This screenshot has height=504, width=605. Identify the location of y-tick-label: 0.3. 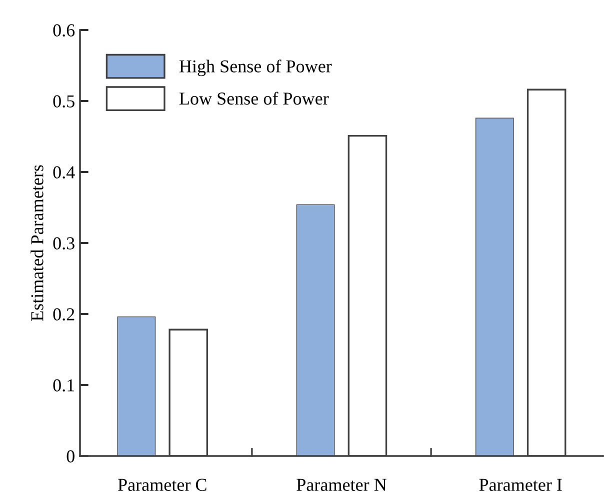
(63, 243).